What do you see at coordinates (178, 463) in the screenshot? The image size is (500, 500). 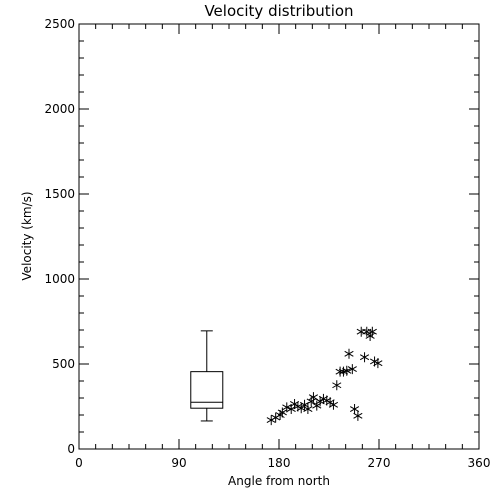 I see `x-tick-label: 90` at bounding box center [178, 463].